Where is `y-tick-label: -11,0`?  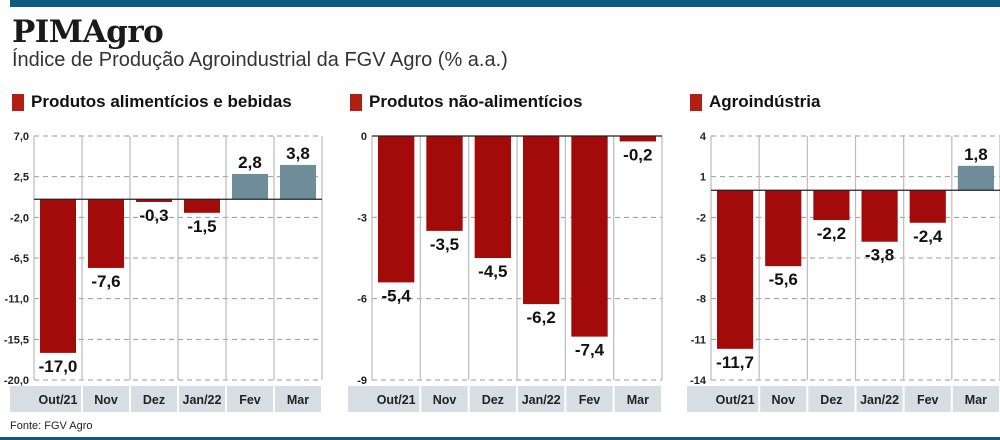 y-tick-label: -11,0 is located at coordinates (17, 300).